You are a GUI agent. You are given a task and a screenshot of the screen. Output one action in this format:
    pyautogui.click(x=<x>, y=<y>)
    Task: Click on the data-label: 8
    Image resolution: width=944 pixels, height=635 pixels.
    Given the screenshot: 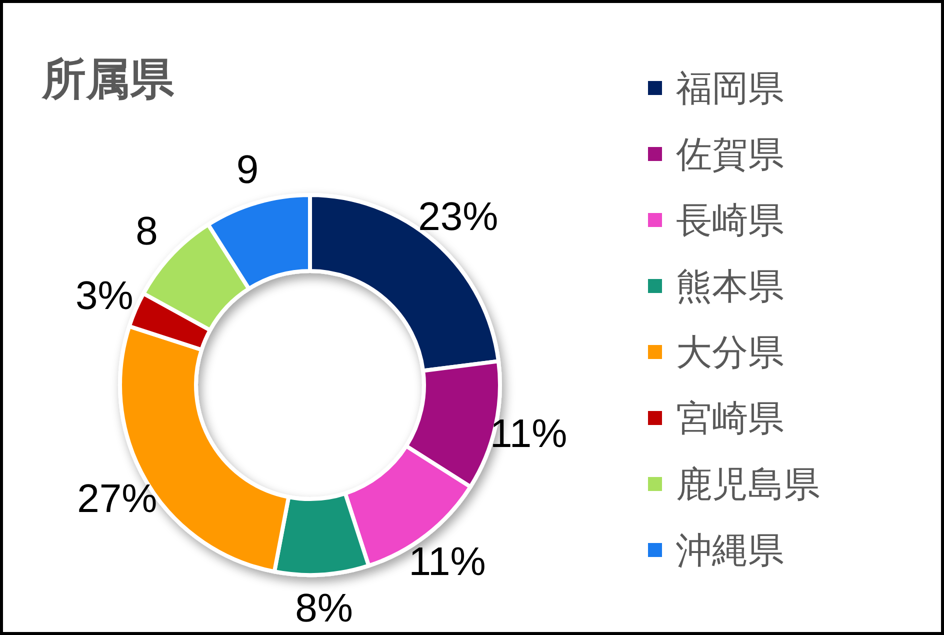 What is the action you would take?
    pyautogui.click(x=147, y=232)
    